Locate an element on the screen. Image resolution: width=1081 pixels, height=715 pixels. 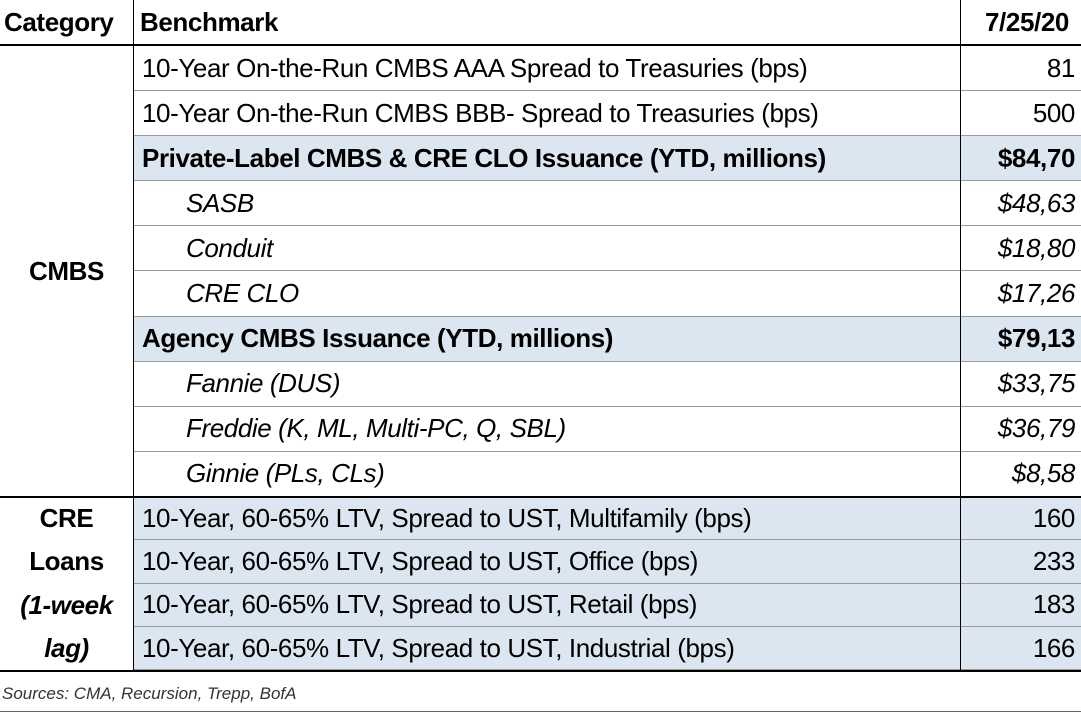
header-benchmark: Benchmark is located at coordinates (209, 22).